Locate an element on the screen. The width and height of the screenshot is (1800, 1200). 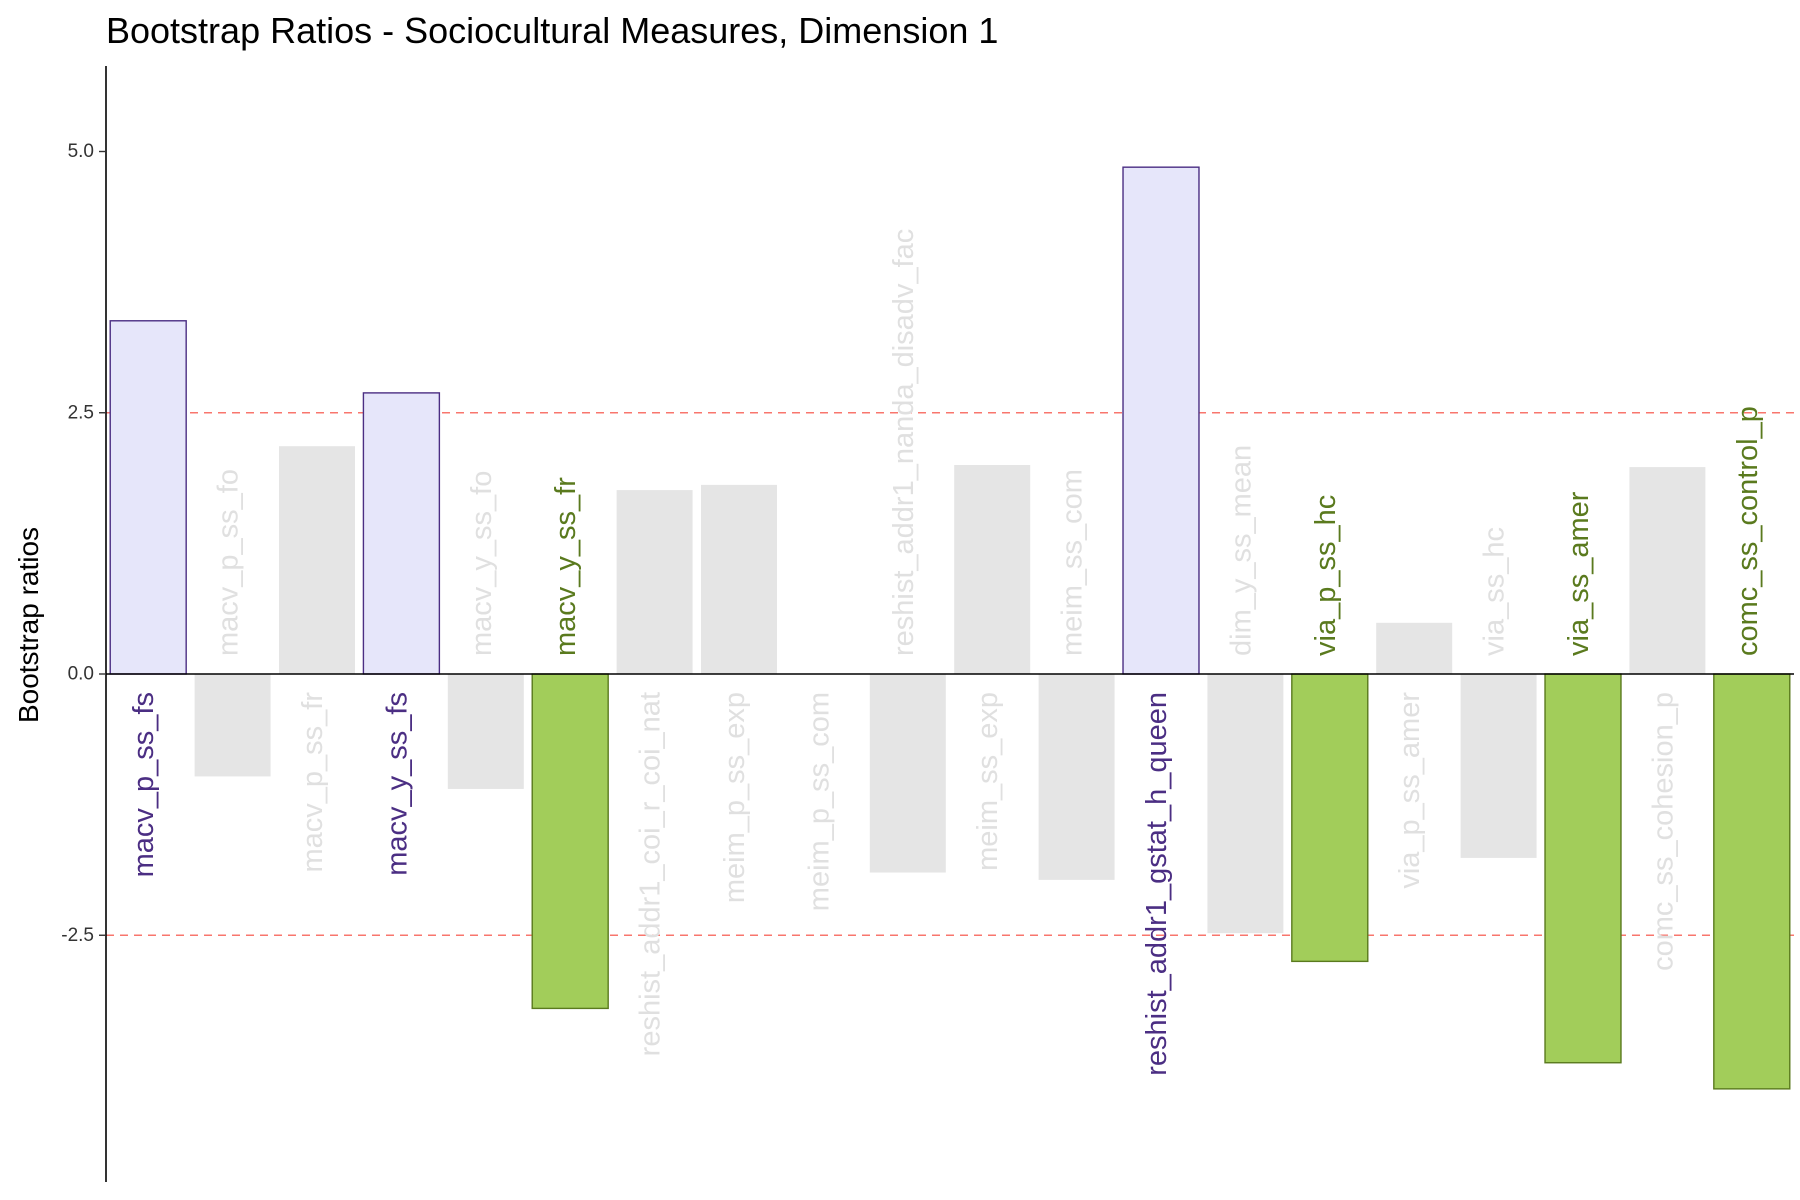
bar-label-via_ss_hc: via_ss_hc is located at coordinates (1495, 591).